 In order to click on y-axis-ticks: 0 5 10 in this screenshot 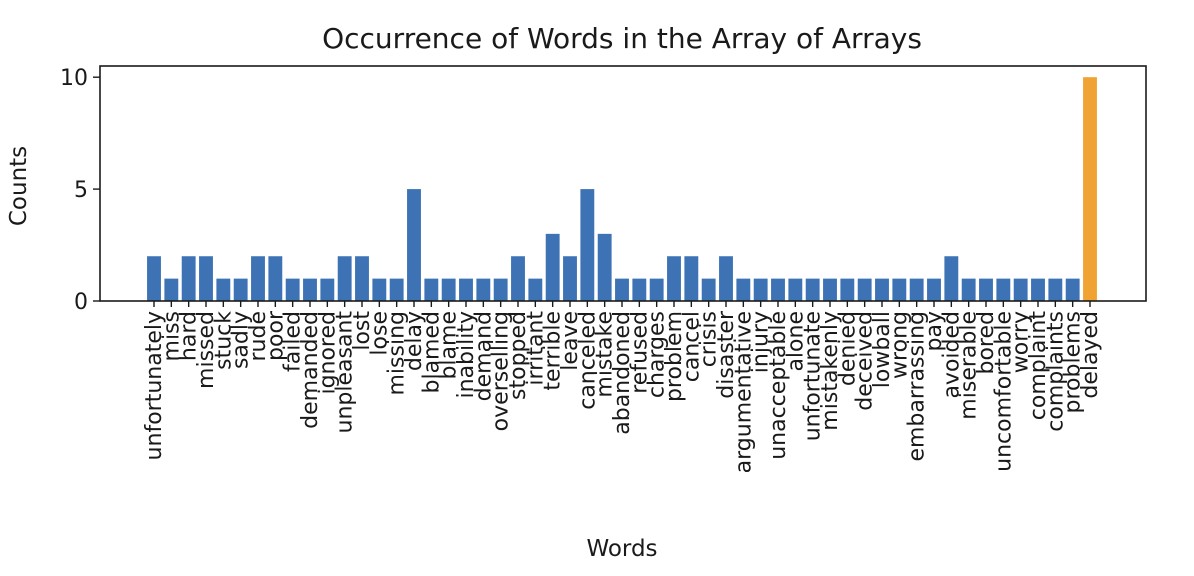, I will do `click(80, 190)`.